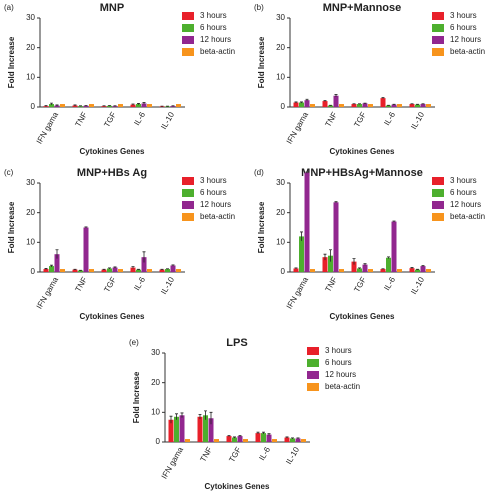 Image resolution: width=493 pixels, height=500 pixels. What do you see at coordinates (11, 62) in the screenshot?
I see `y-axis-label: Fold Increase` at bounding box center [11, 62].